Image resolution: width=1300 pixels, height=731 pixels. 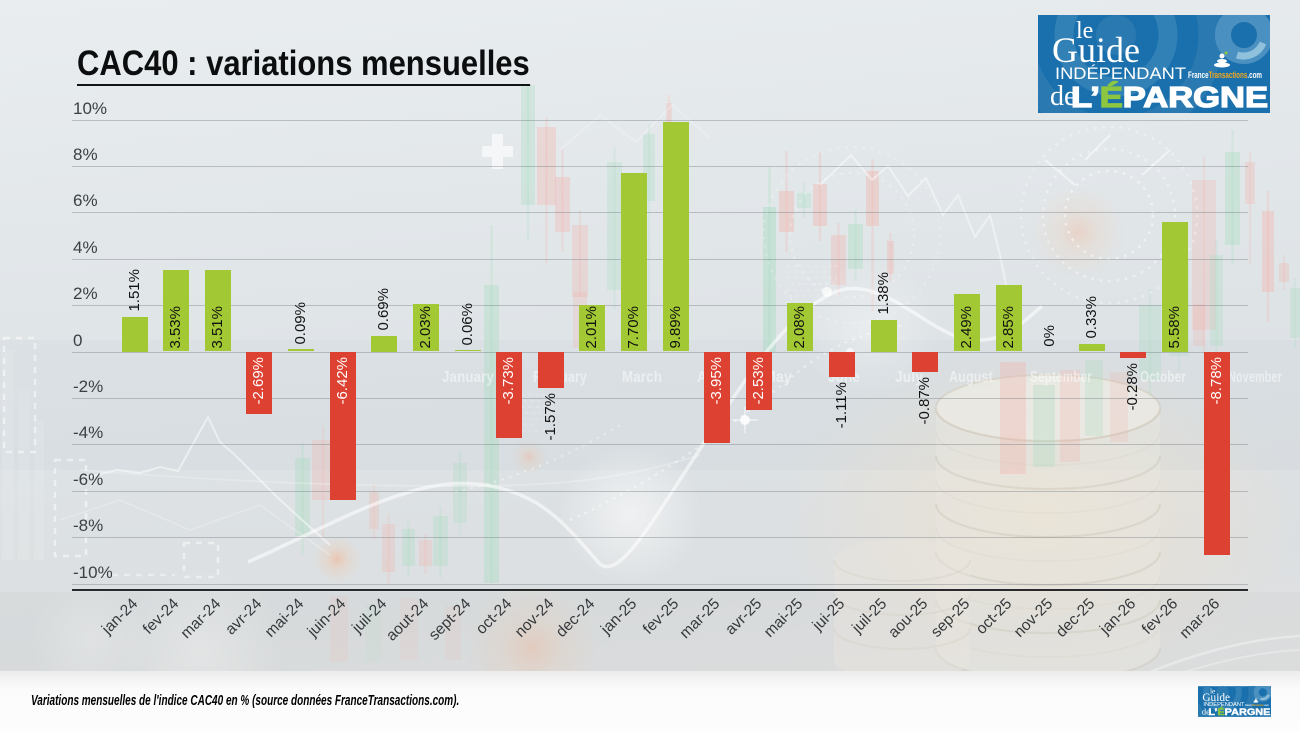 I want to click on svg-text: August, so click(x=971, y=377).